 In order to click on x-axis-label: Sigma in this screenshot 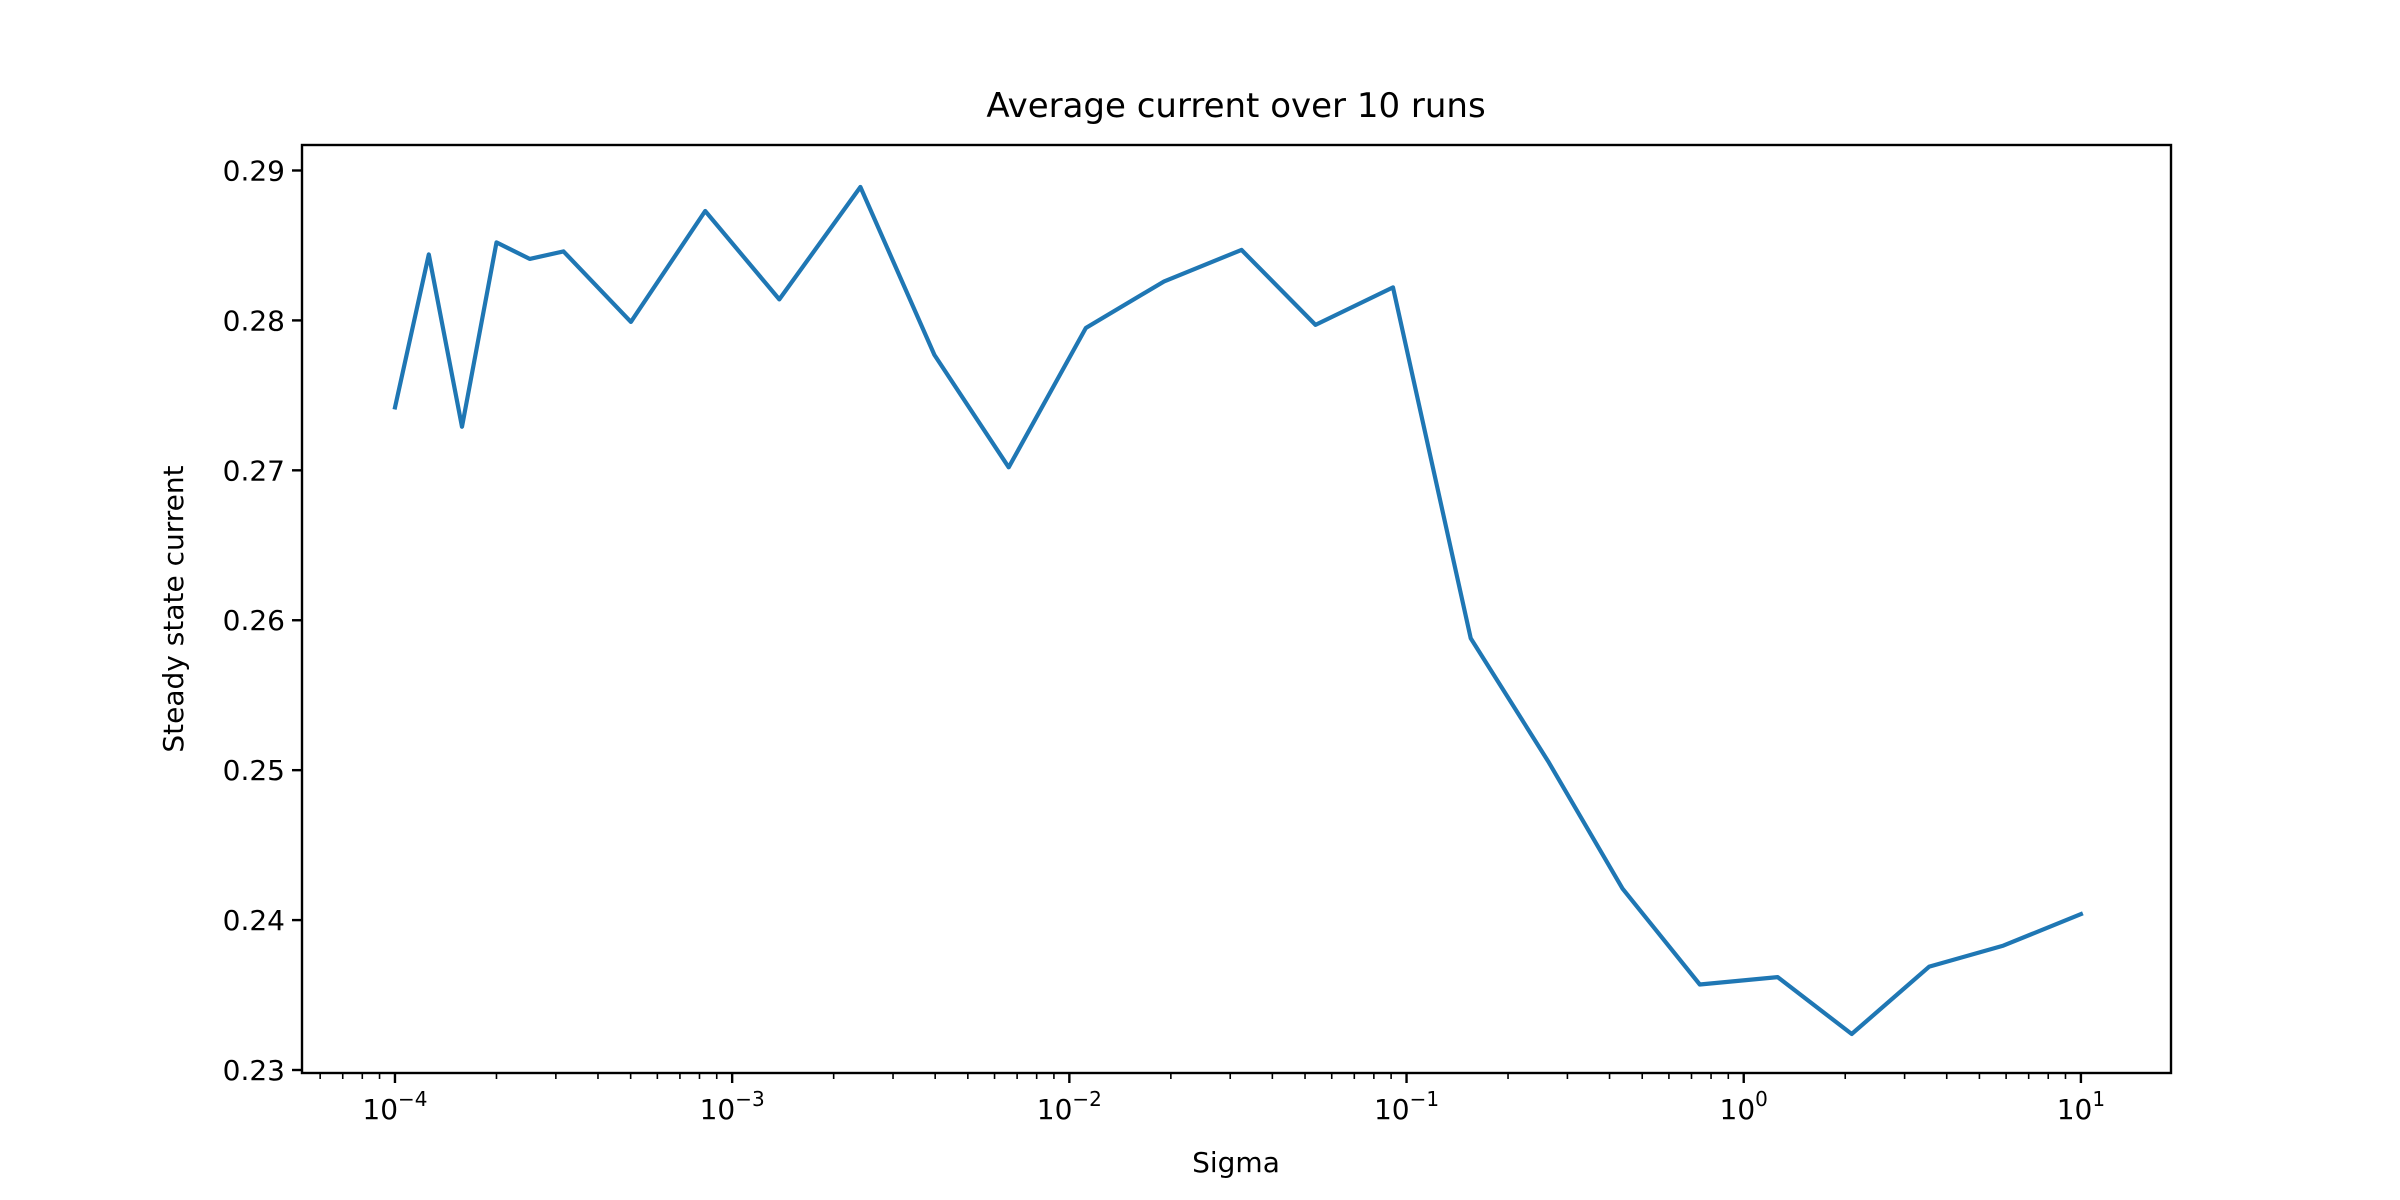, I will do `click(1236, 1162)`.